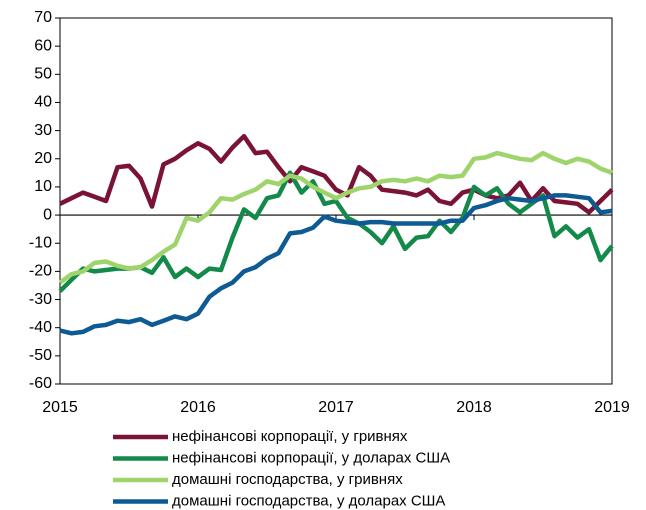  I want to click on y-tick-label: -20, so click(40, 271).